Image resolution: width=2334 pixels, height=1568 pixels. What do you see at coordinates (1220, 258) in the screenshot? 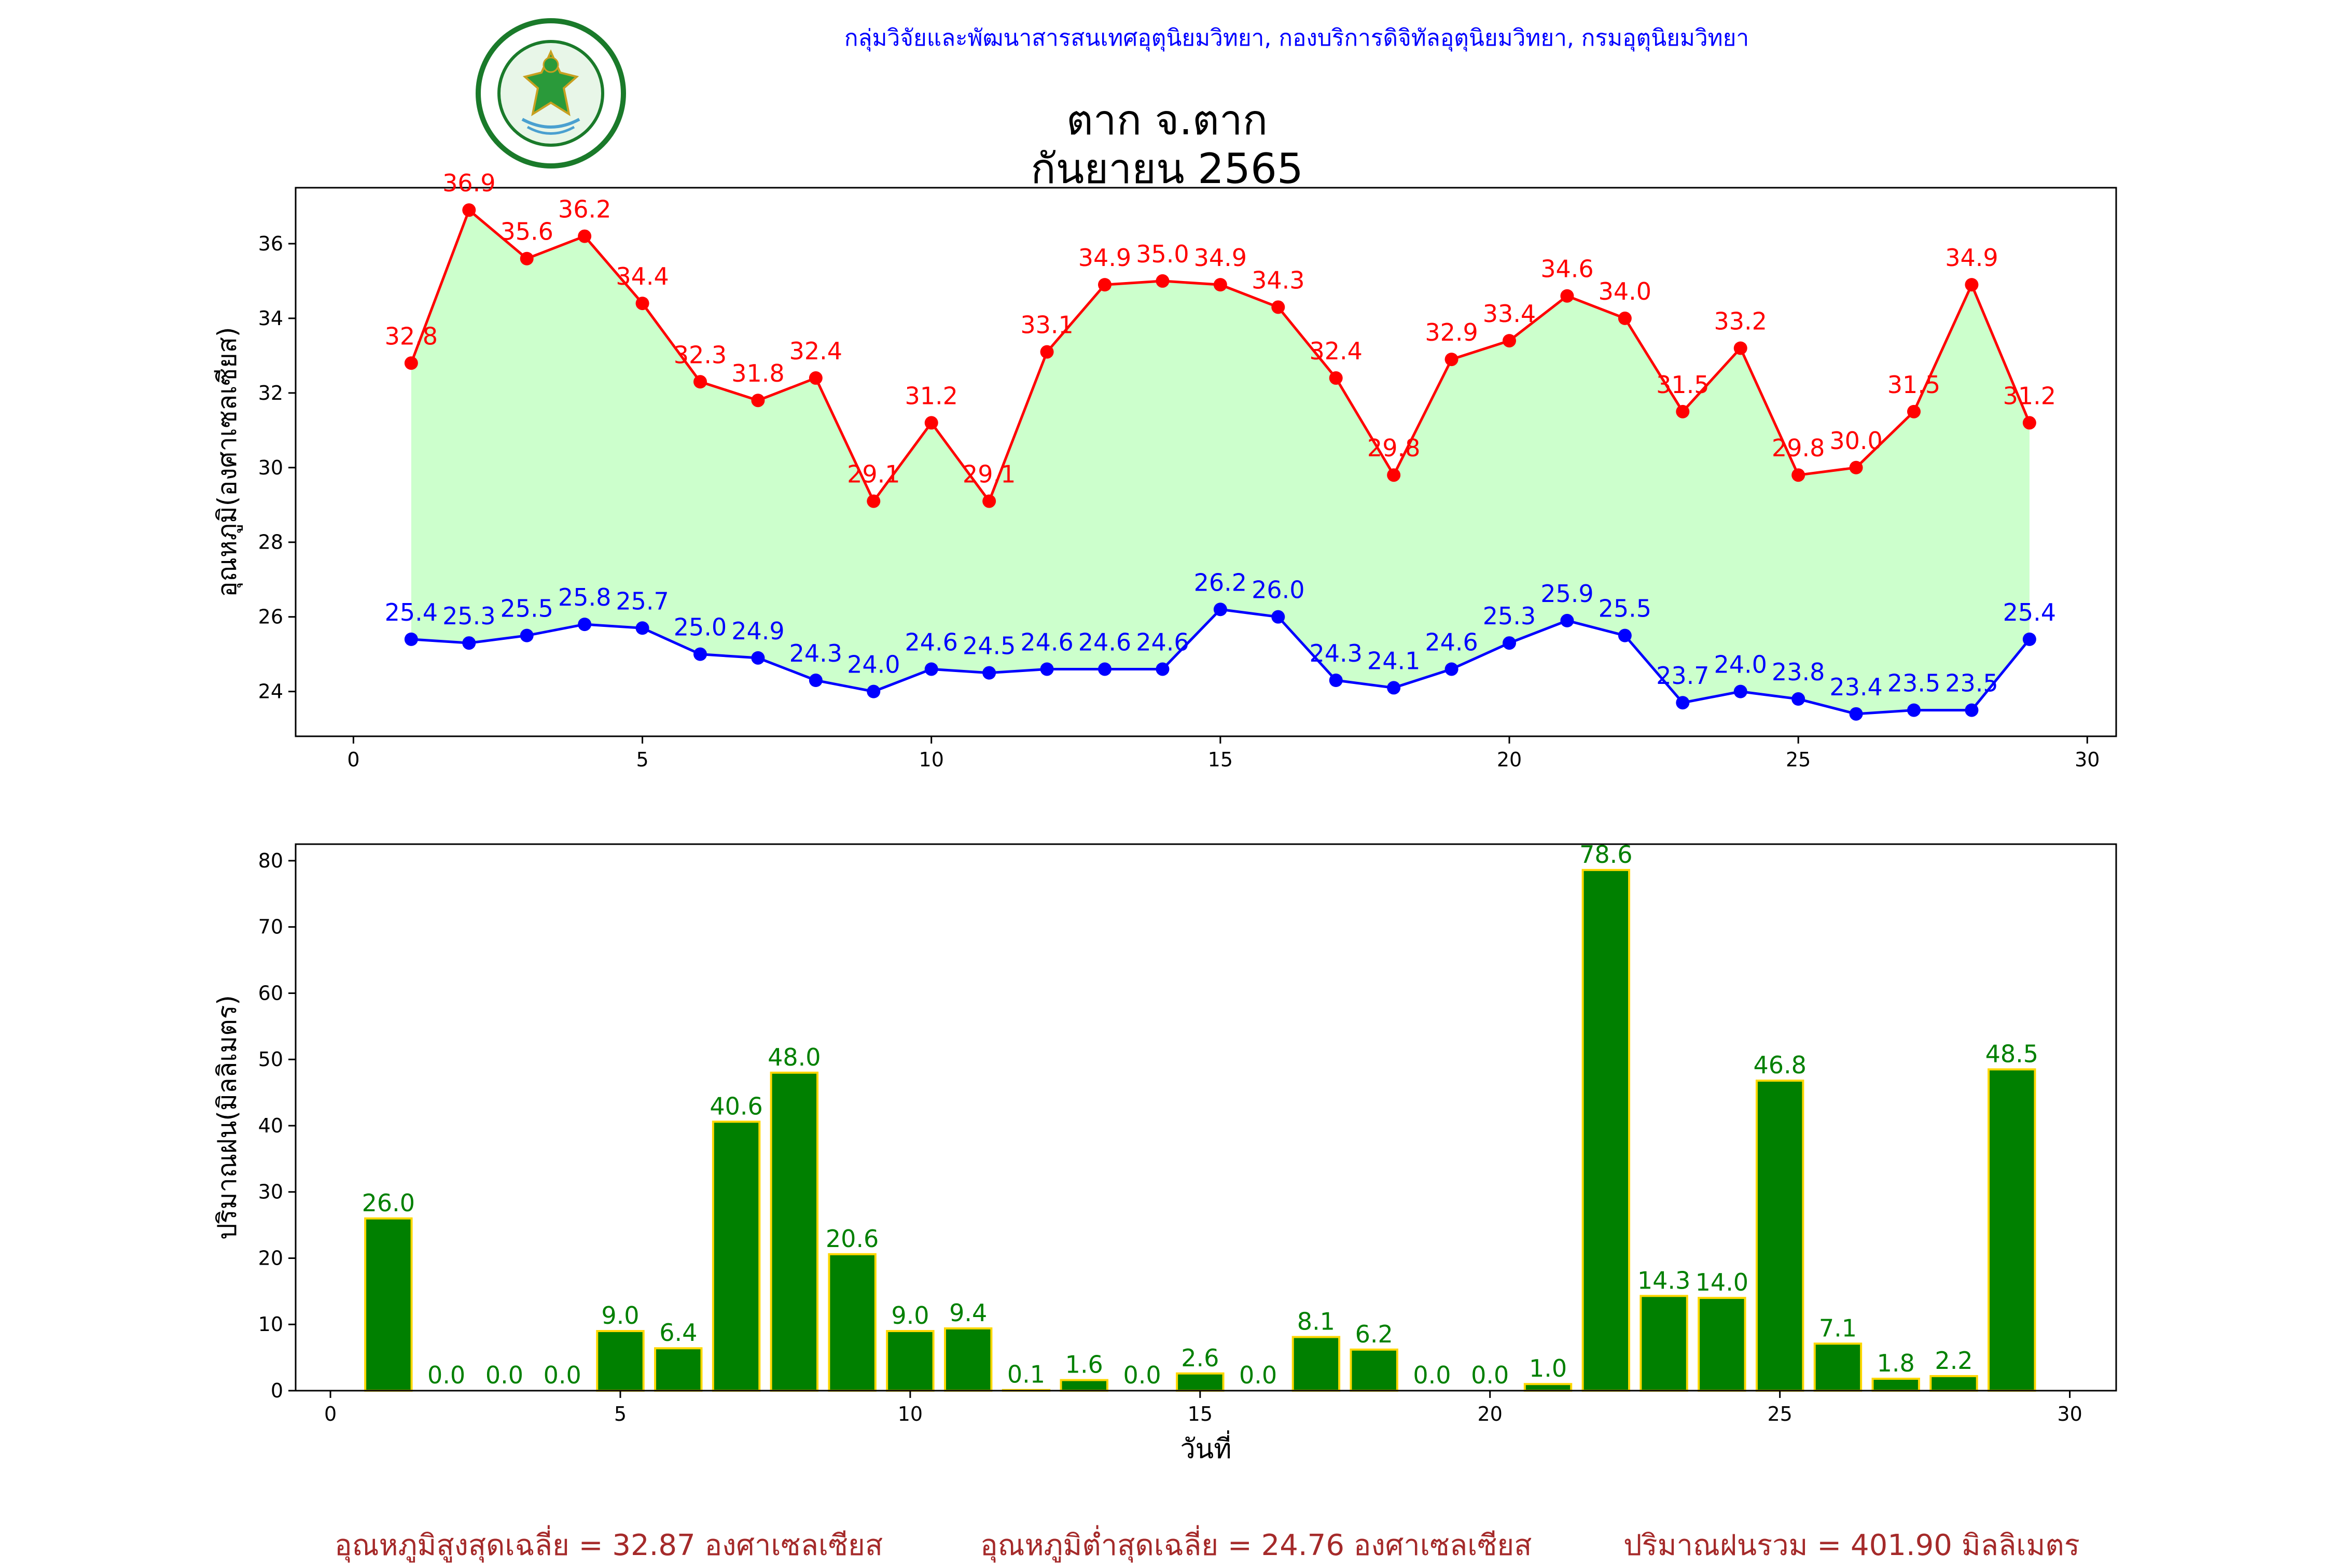
I see `max-temperature-label: 34.9` at bounding box center [1220, 258].